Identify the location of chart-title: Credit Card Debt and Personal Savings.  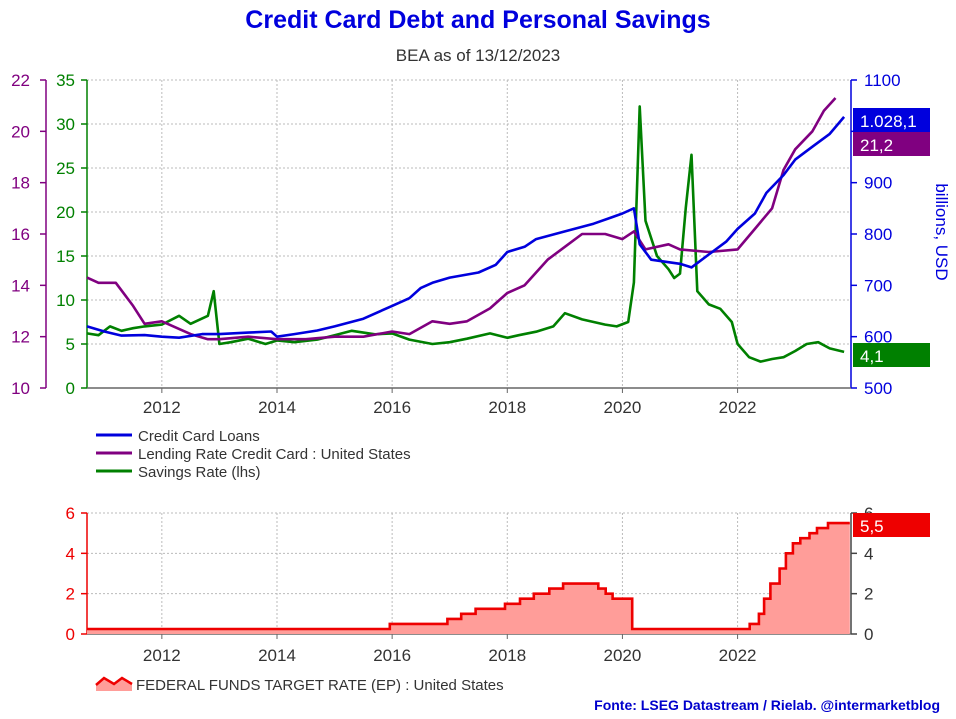
(478, 20).